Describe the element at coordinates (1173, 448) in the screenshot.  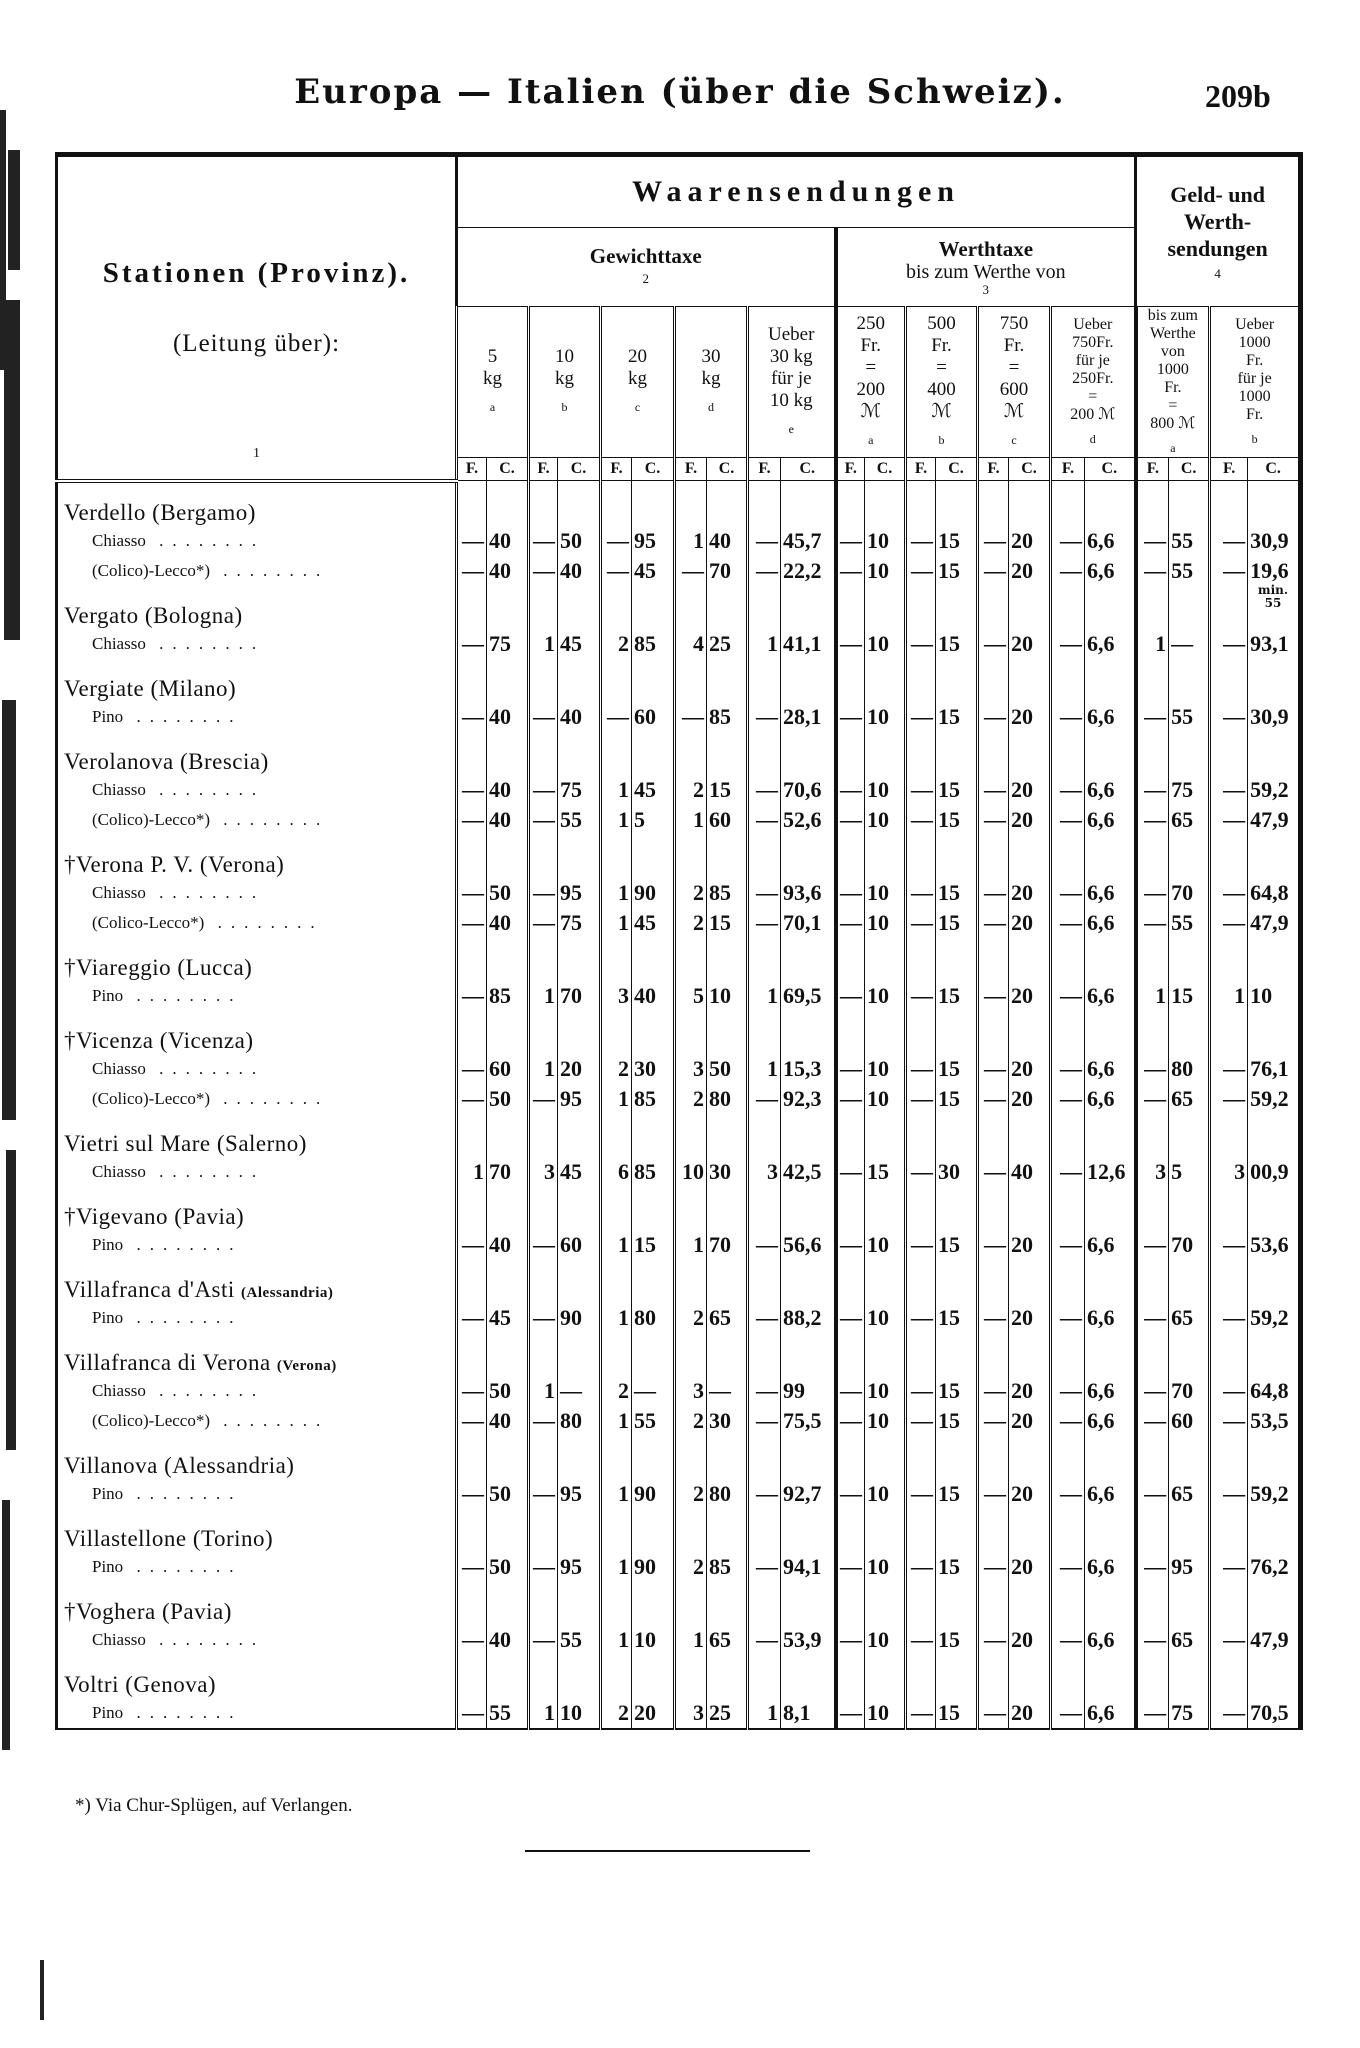
I see `column-letter: a` at that location.